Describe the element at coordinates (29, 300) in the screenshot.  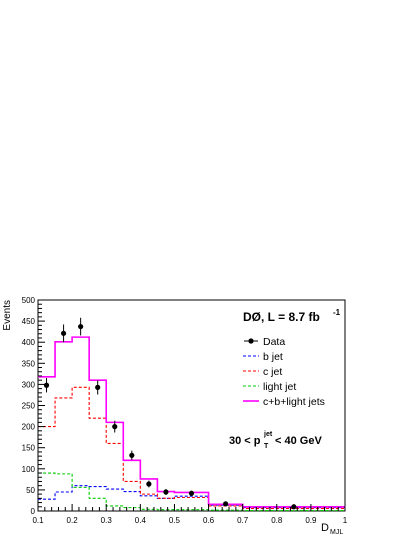
I see `y-tick-label: 500` at that location.